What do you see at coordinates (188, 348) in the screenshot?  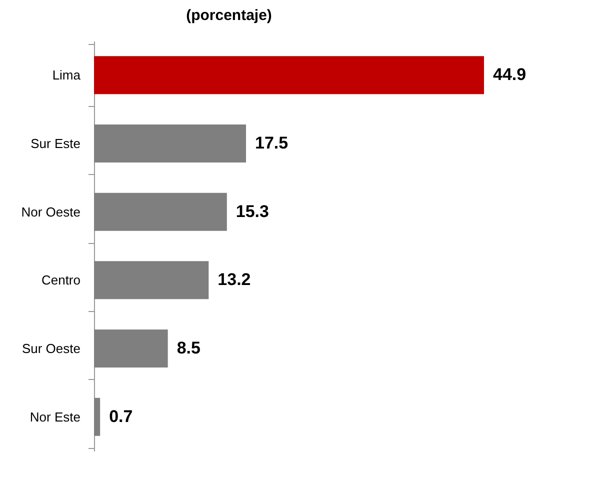 I see `data-label: 8.5` at bounding box center [188, 348].